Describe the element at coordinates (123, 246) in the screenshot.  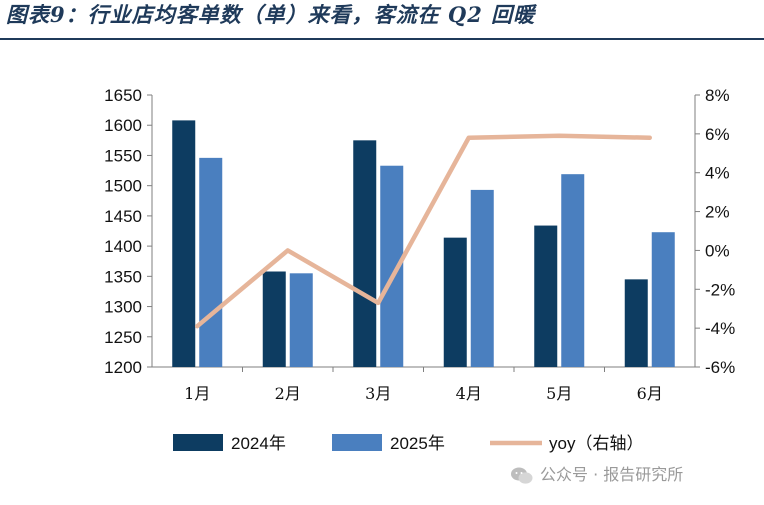
I see `left-tick-label: 1400` at that location.